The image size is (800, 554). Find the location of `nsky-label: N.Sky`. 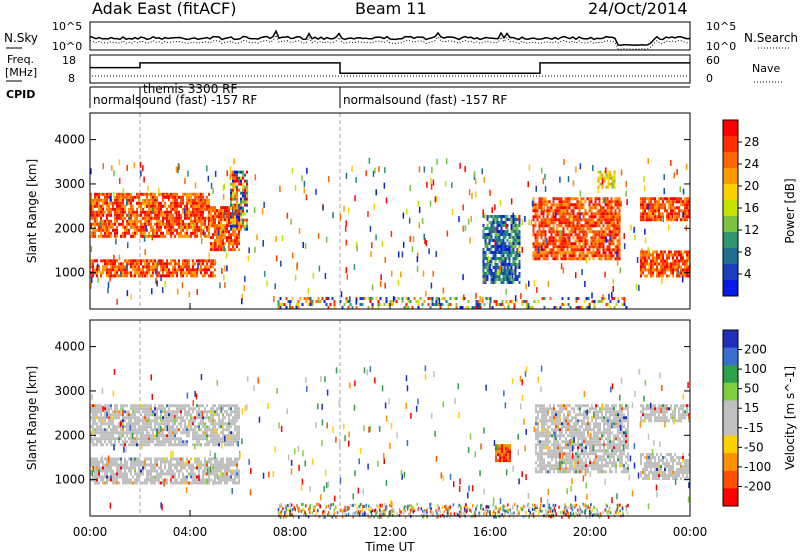

nsky-label: N.Sky is located at coordinates (21, 38).